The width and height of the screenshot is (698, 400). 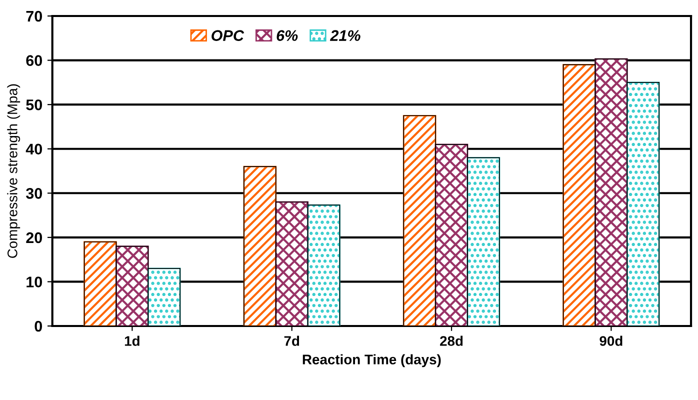 I want to click on x-tick-label: 7d, so click(x=292, y=341).